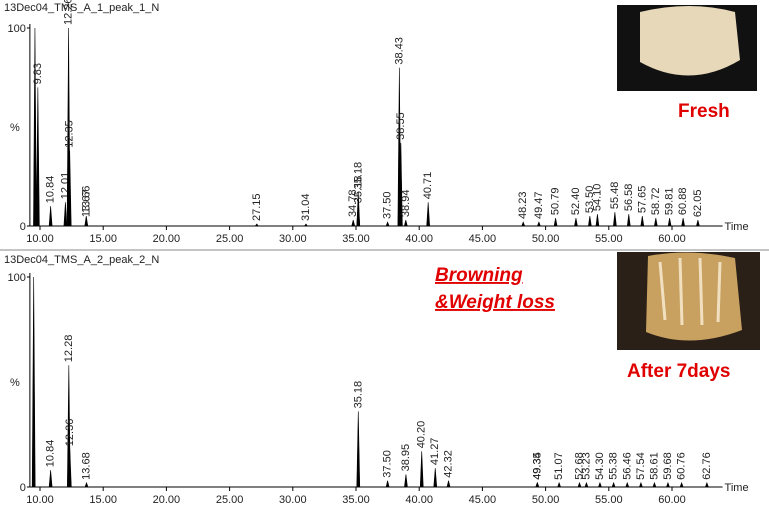  I want to click on peak-label: 60.88, so click(683, 202).